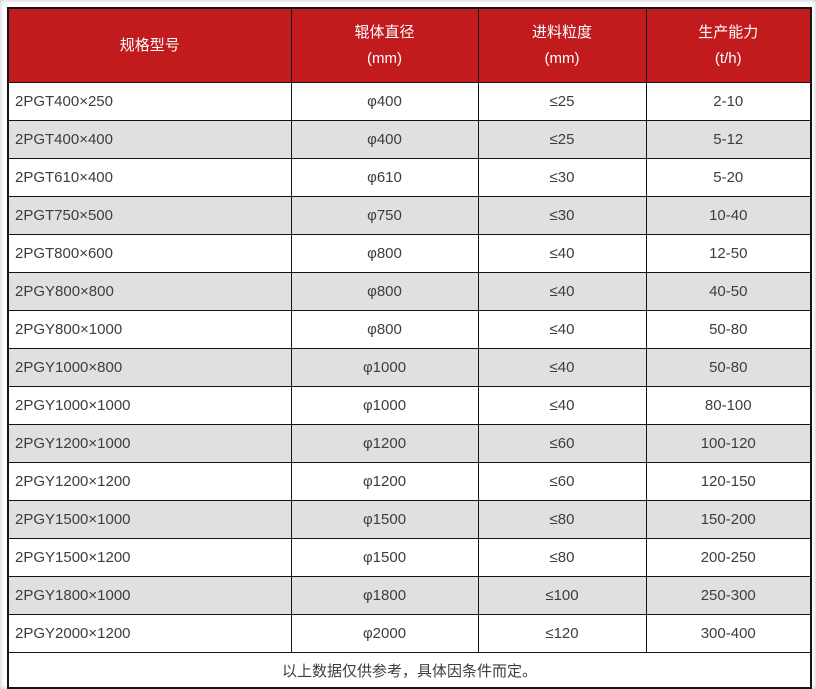 The width and height of the screenshot is (816, 689). I want to click on footer-row: 以上数据仅供参考，具体因条件而定。, so click(409, 670).